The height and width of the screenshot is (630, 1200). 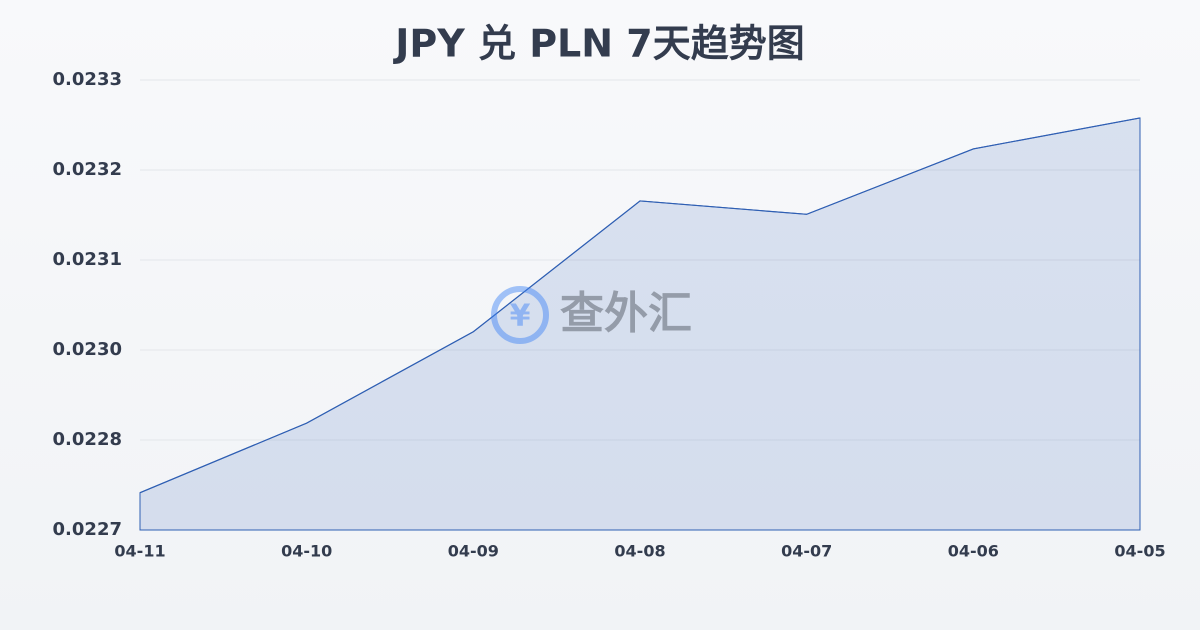 What do you see at coordinates (473, 551) in the screenshot?
I see `x-tick-label: 04-09` at bounding box center [473, 551].